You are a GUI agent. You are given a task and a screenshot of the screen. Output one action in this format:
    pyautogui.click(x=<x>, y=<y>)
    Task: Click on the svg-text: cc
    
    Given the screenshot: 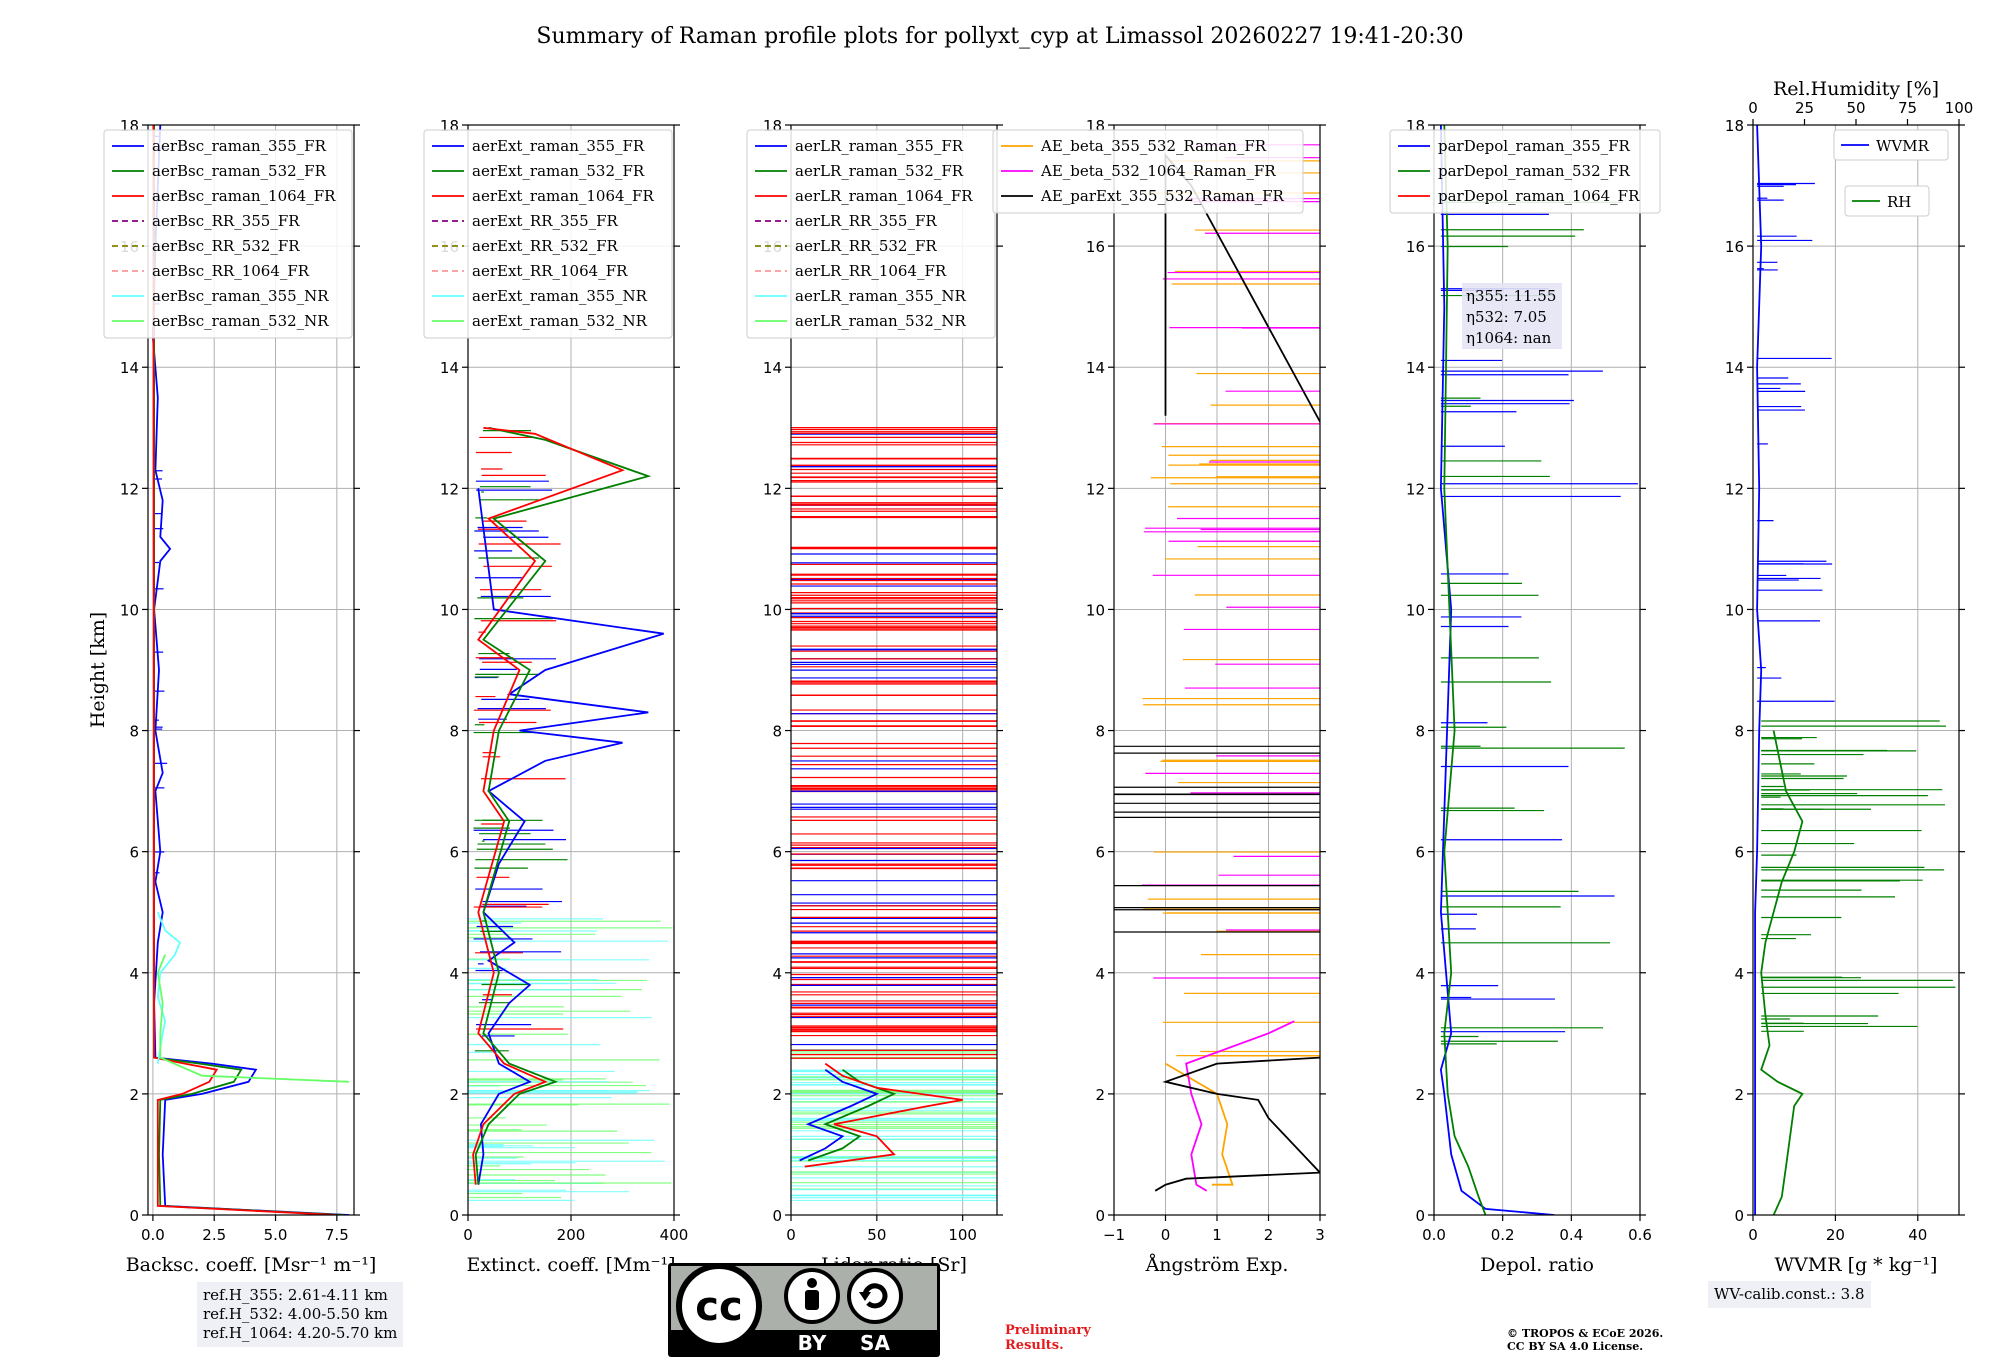 What is the action you would take?
    pyautogui.click(x=718, y=1307)
    